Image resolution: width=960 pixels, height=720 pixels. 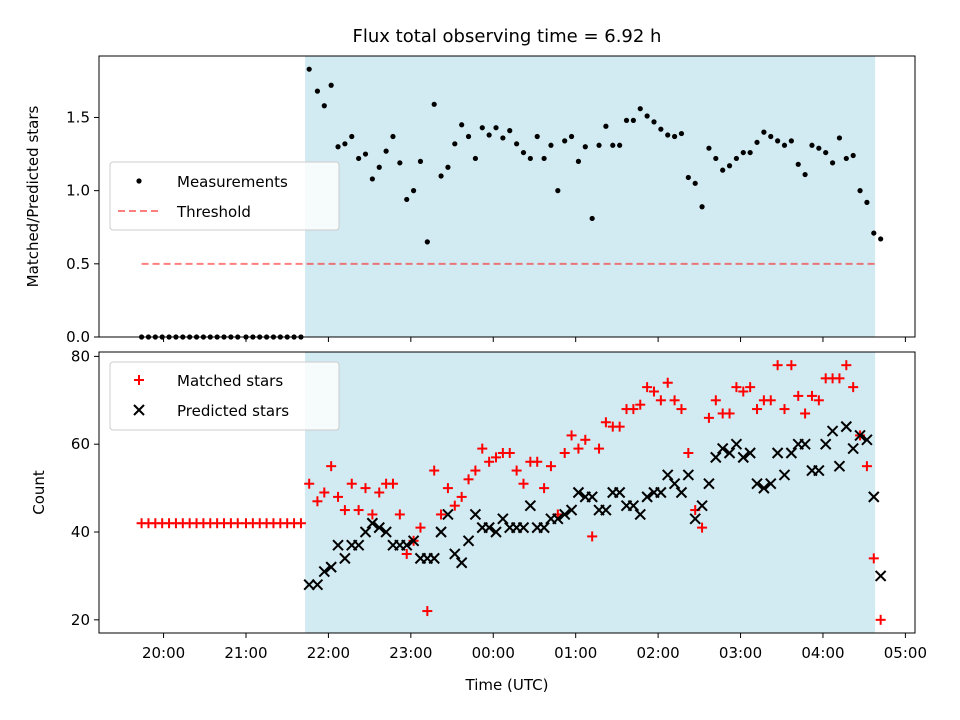 What do you see at coordinates (80, 444) in the screenshot?
I see `count-y-tick-label: 60` at bounding box center [80, 444].